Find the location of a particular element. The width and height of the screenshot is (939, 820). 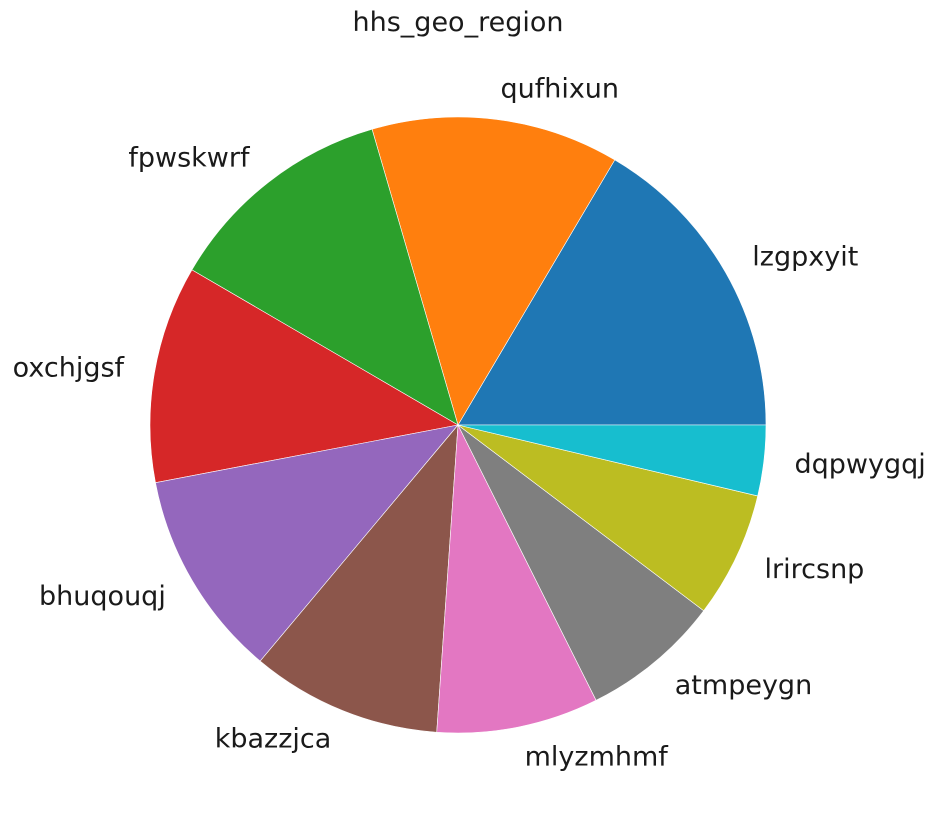

slice-label-dqpwygqj: dqpwygqj is located at coordinates (860, 464).